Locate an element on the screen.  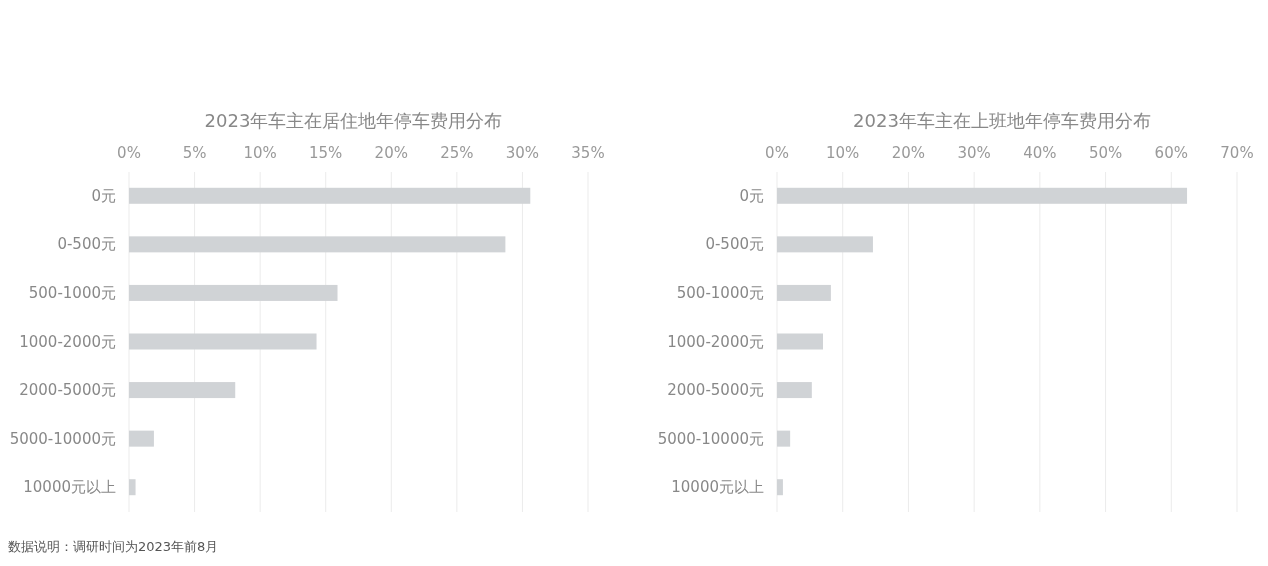
x-tick-label: 60% is located at coordinates (1171, 153).